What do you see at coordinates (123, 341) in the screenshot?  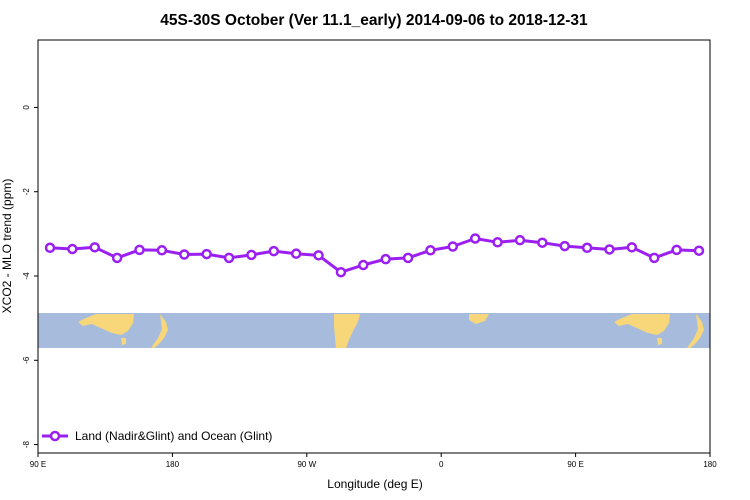 I see `tasmania-land` at bounding box center [123, 341].